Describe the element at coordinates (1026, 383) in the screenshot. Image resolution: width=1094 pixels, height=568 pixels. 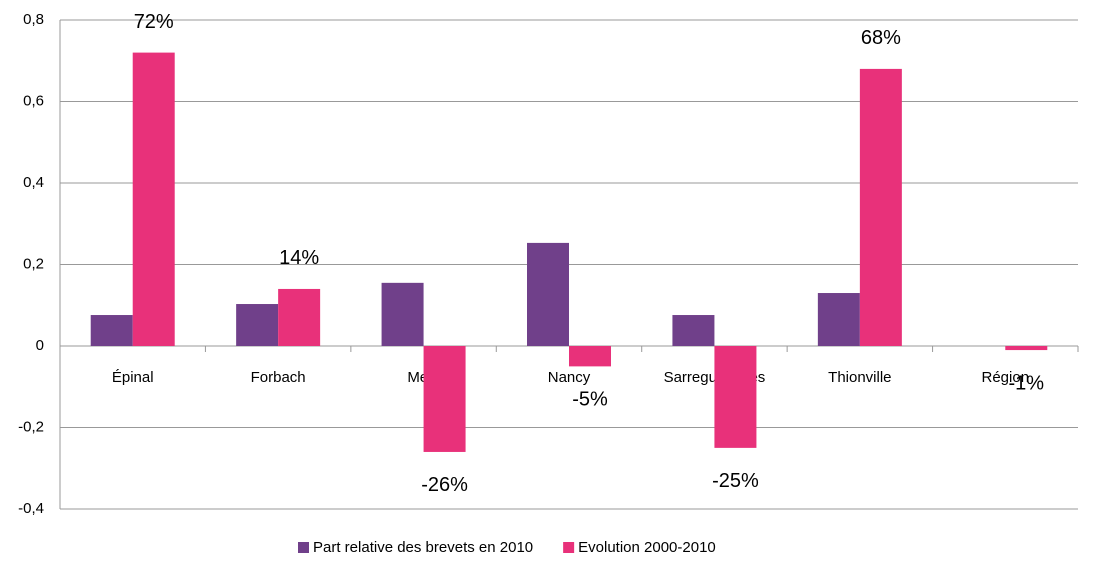
I see `value-label: -1%` at that location.